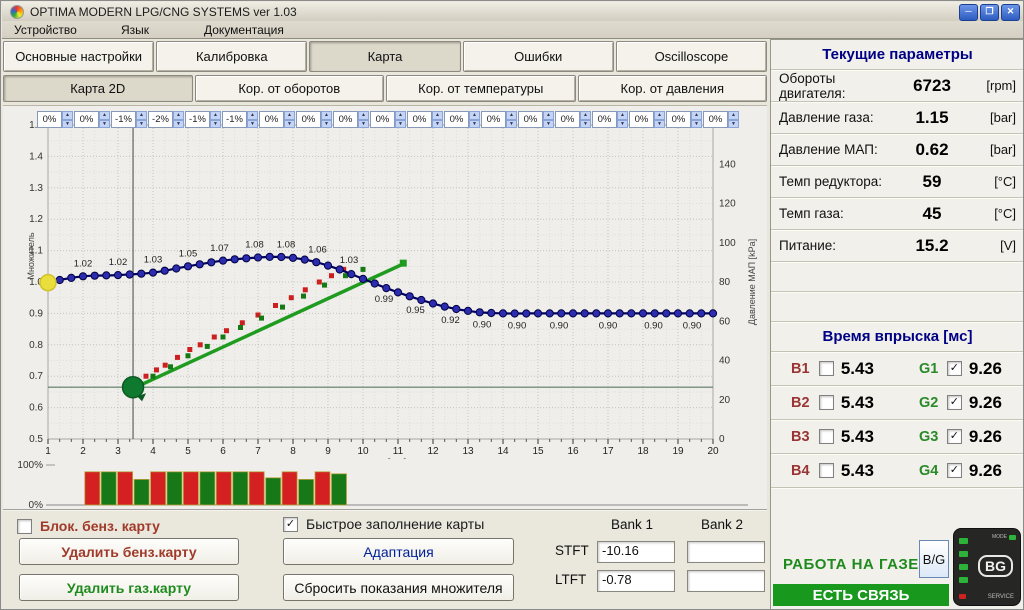 This screenshot has width=1024, height=610. What do you see at coordinates (954, 436) in the screenshot?
I see `g3-checkbox: ✓` at bounding box center [954, 436].